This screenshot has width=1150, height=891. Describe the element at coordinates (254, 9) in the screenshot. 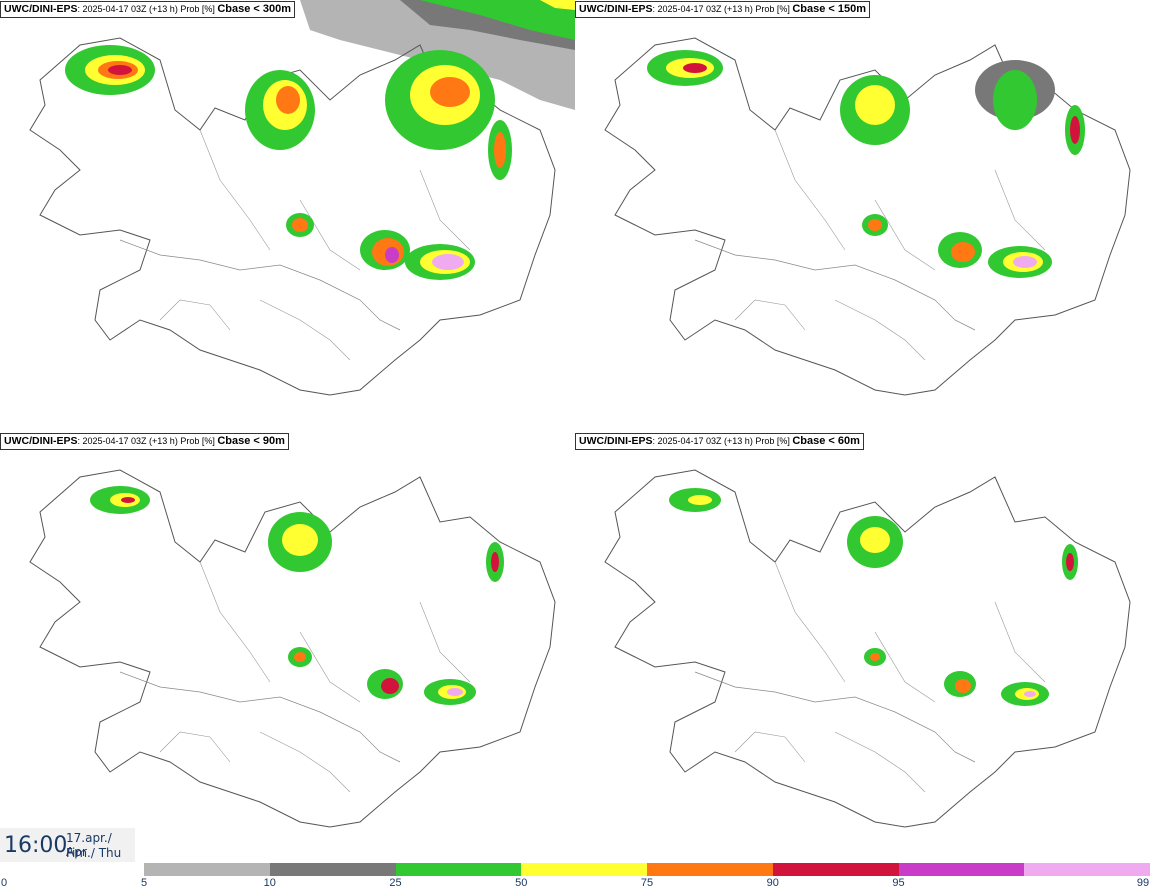

I see `variable-name: Cbase < 300m` at that location.